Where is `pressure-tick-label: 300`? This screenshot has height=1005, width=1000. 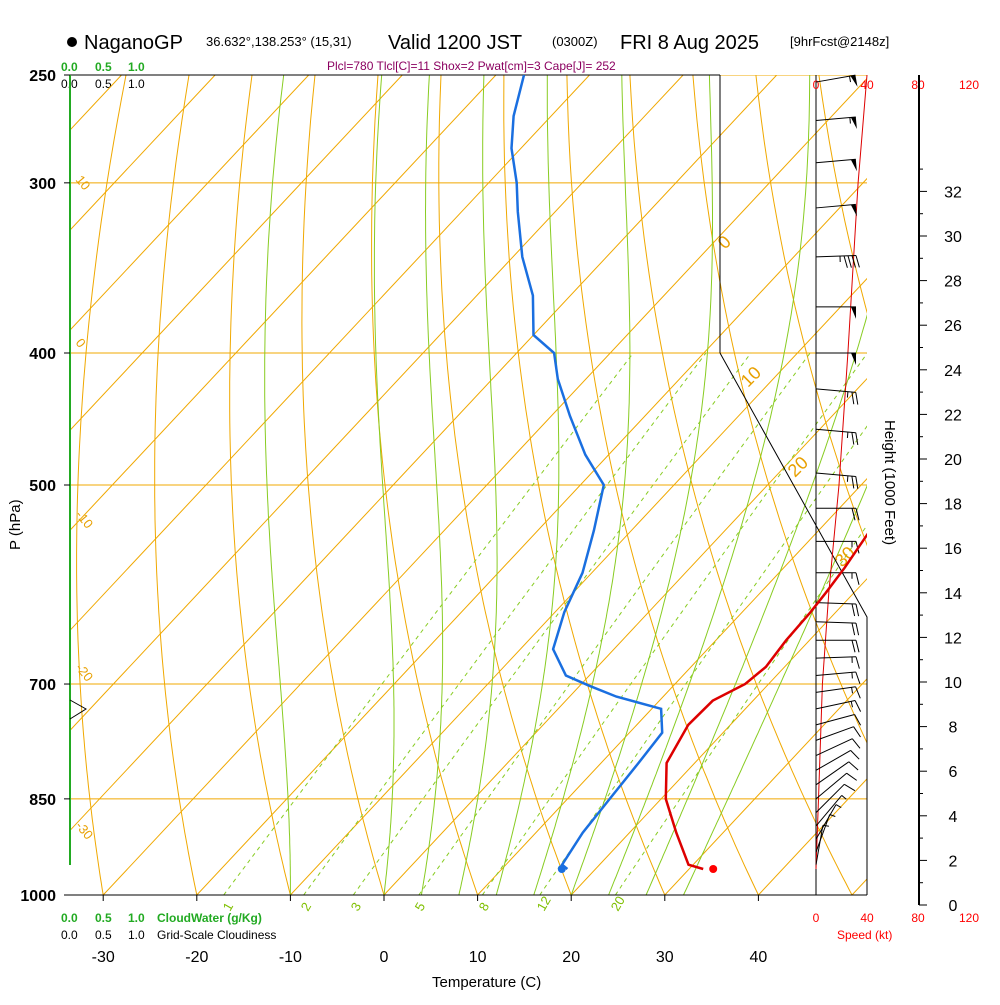
pressure-tick-label: 300 is located at coordinates (42, 184).